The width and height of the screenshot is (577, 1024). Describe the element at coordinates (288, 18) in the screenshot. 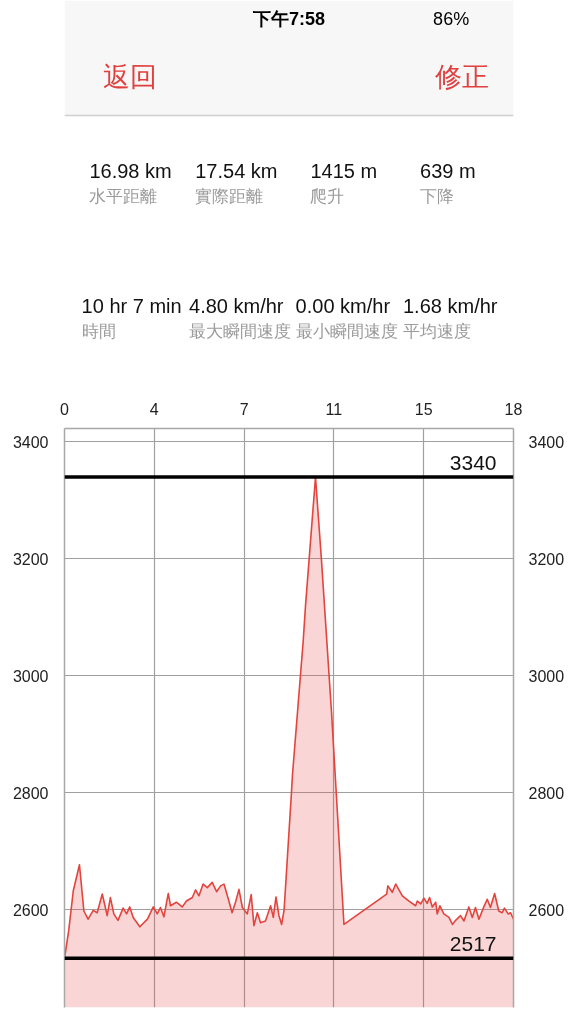

I see `text: 下午7:58` at that location.